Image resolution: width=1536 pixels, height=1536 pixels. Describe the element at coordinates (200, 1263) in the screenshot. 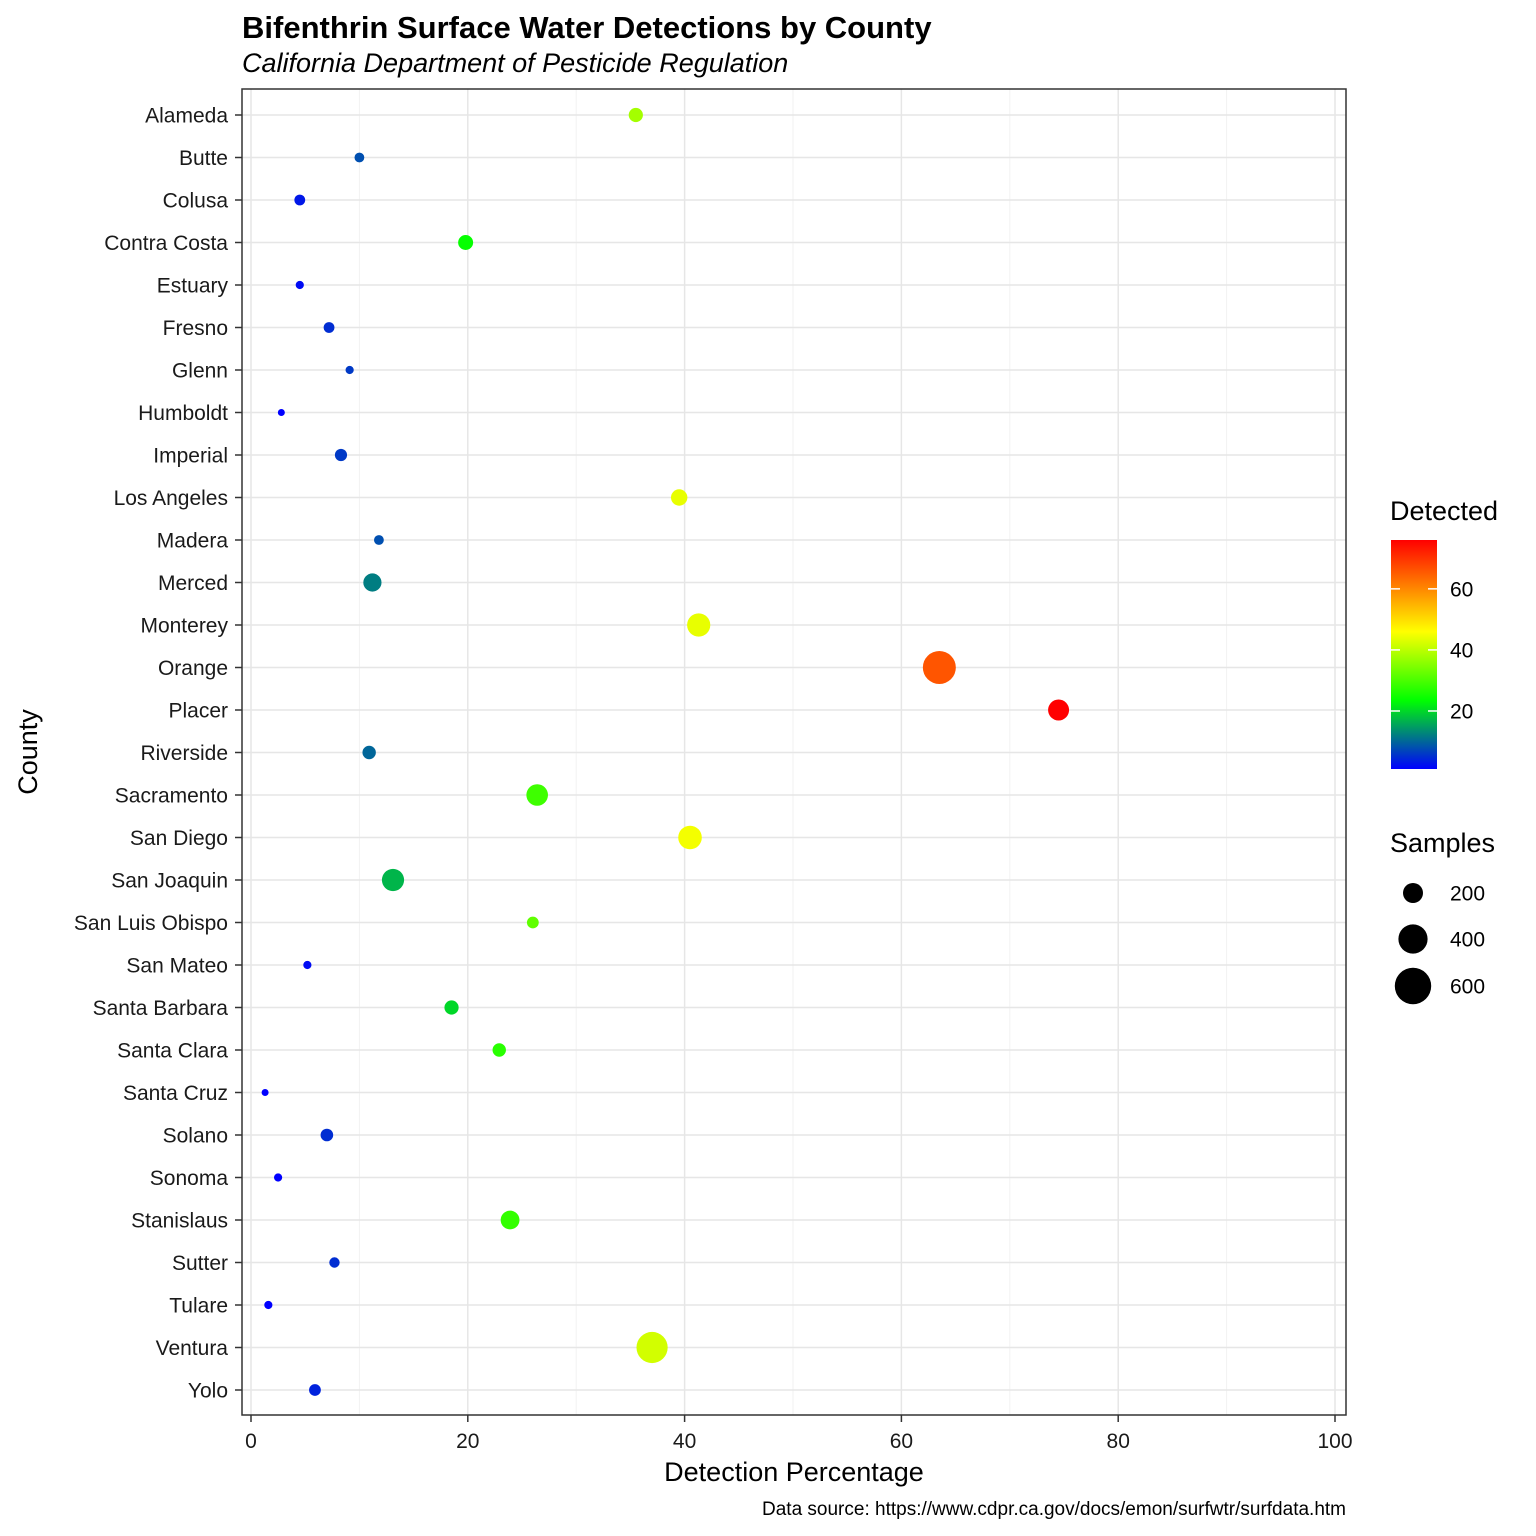

I see `y-tick-label: Sutter` at that location.